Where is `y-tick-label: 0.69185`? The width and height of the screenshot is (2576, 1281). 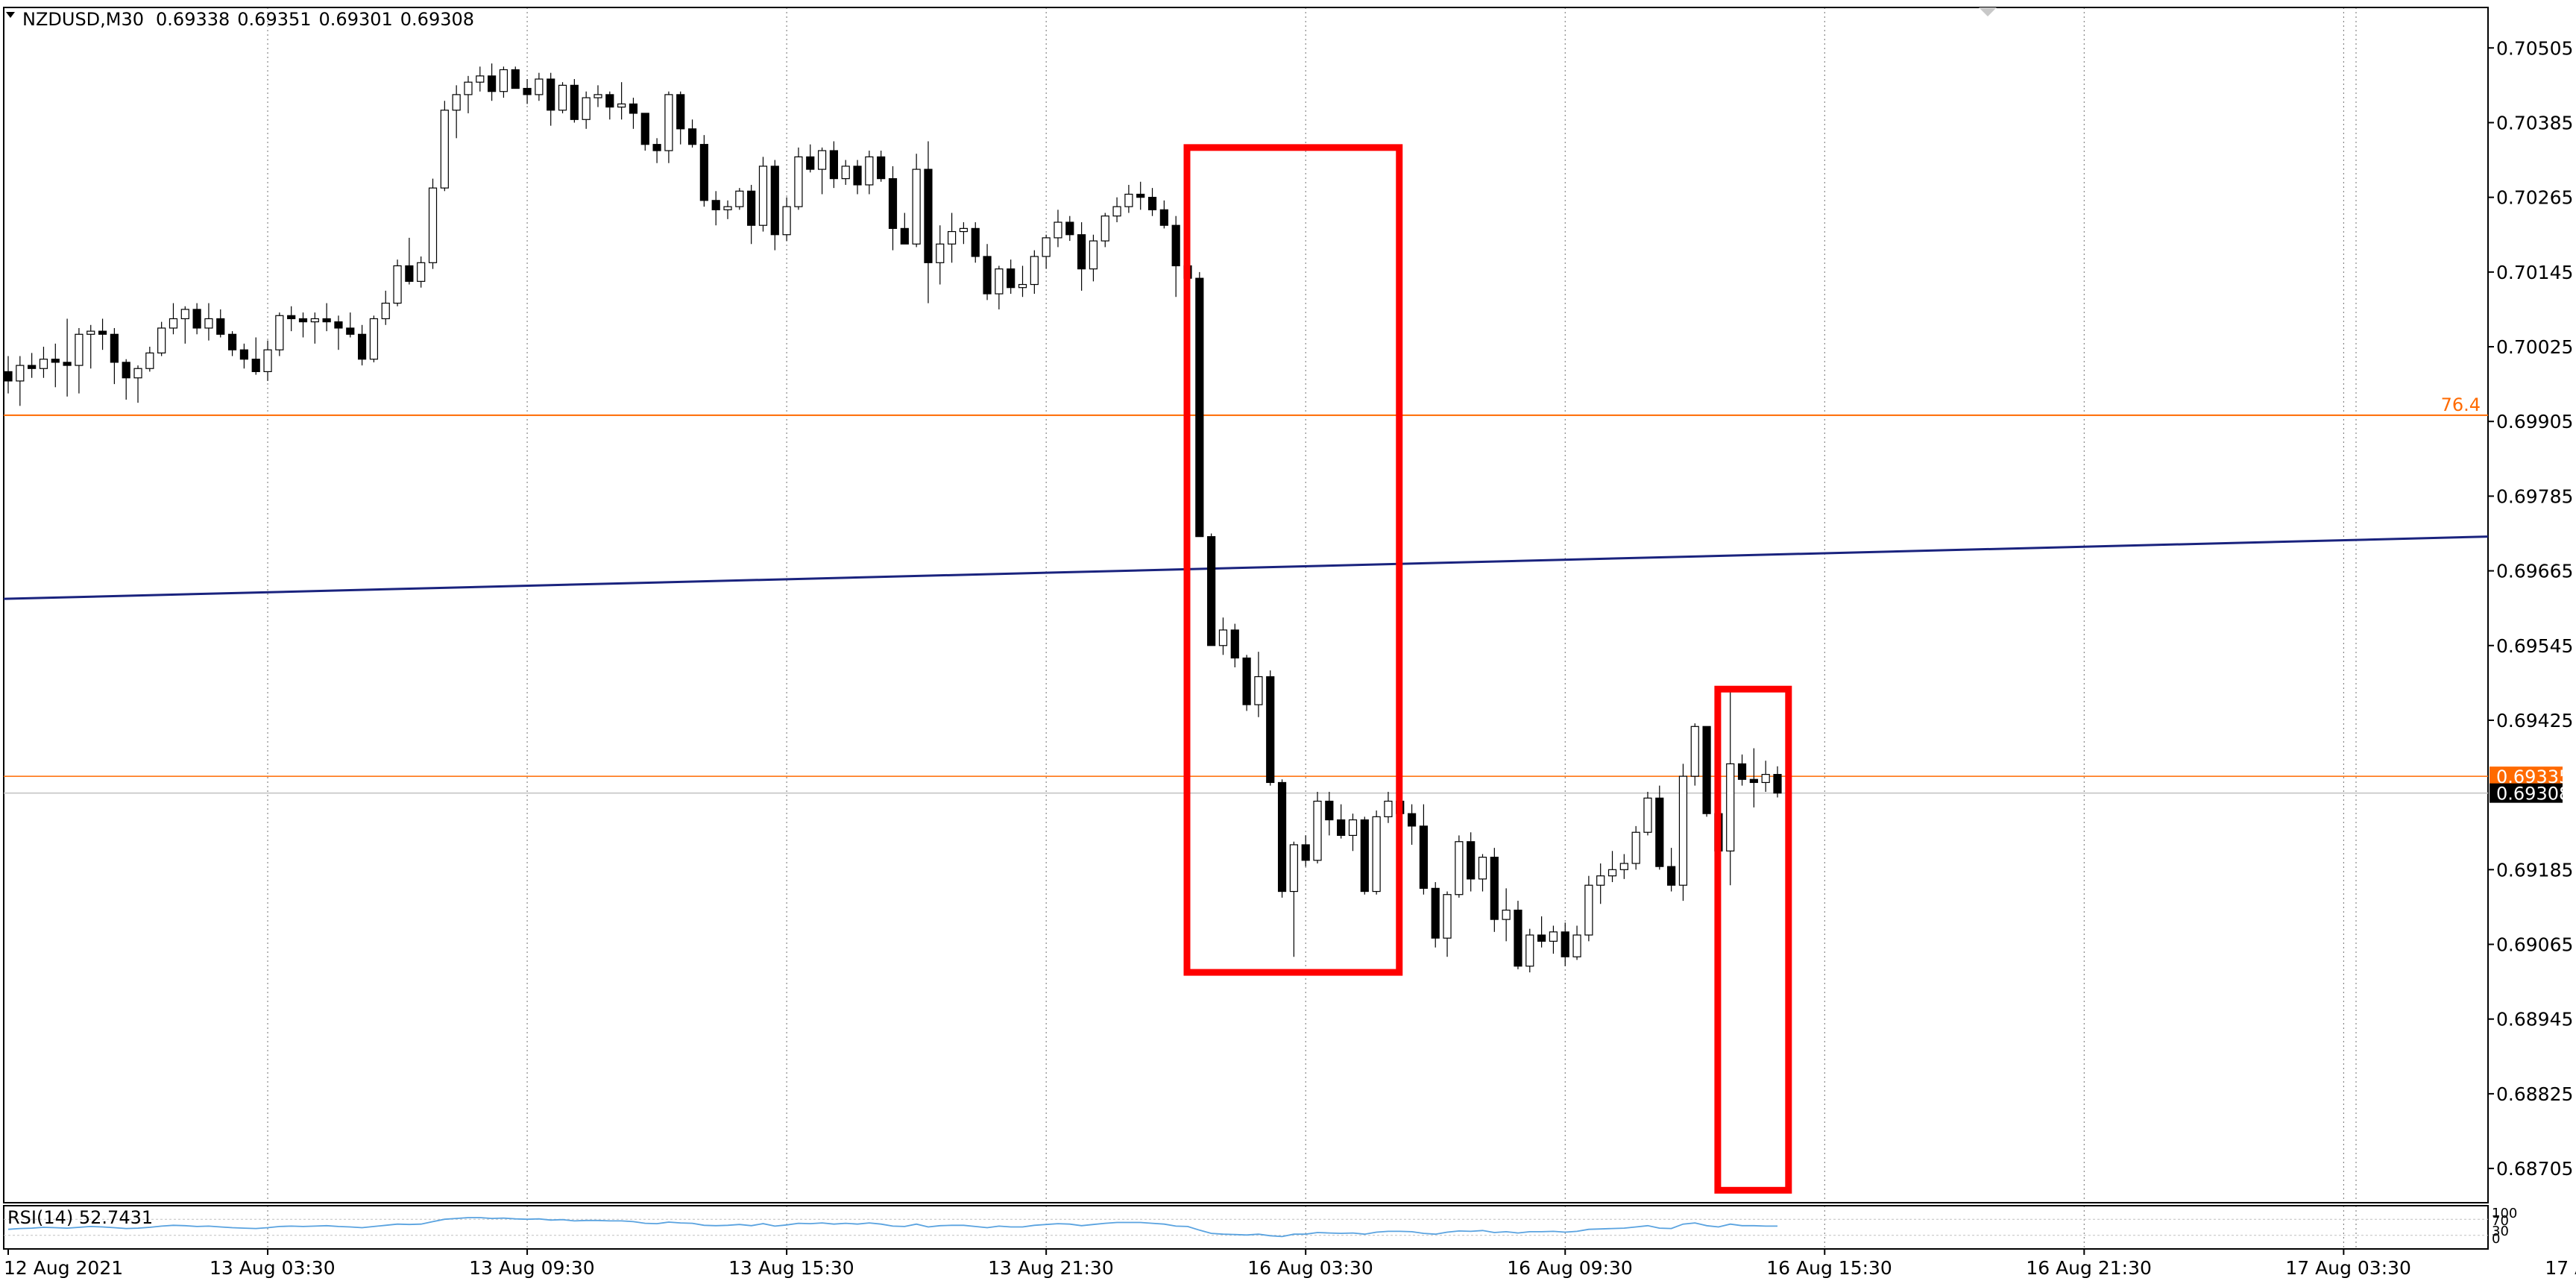
y-tick-label: 0.69185 is located at coordinates (2534, 870).